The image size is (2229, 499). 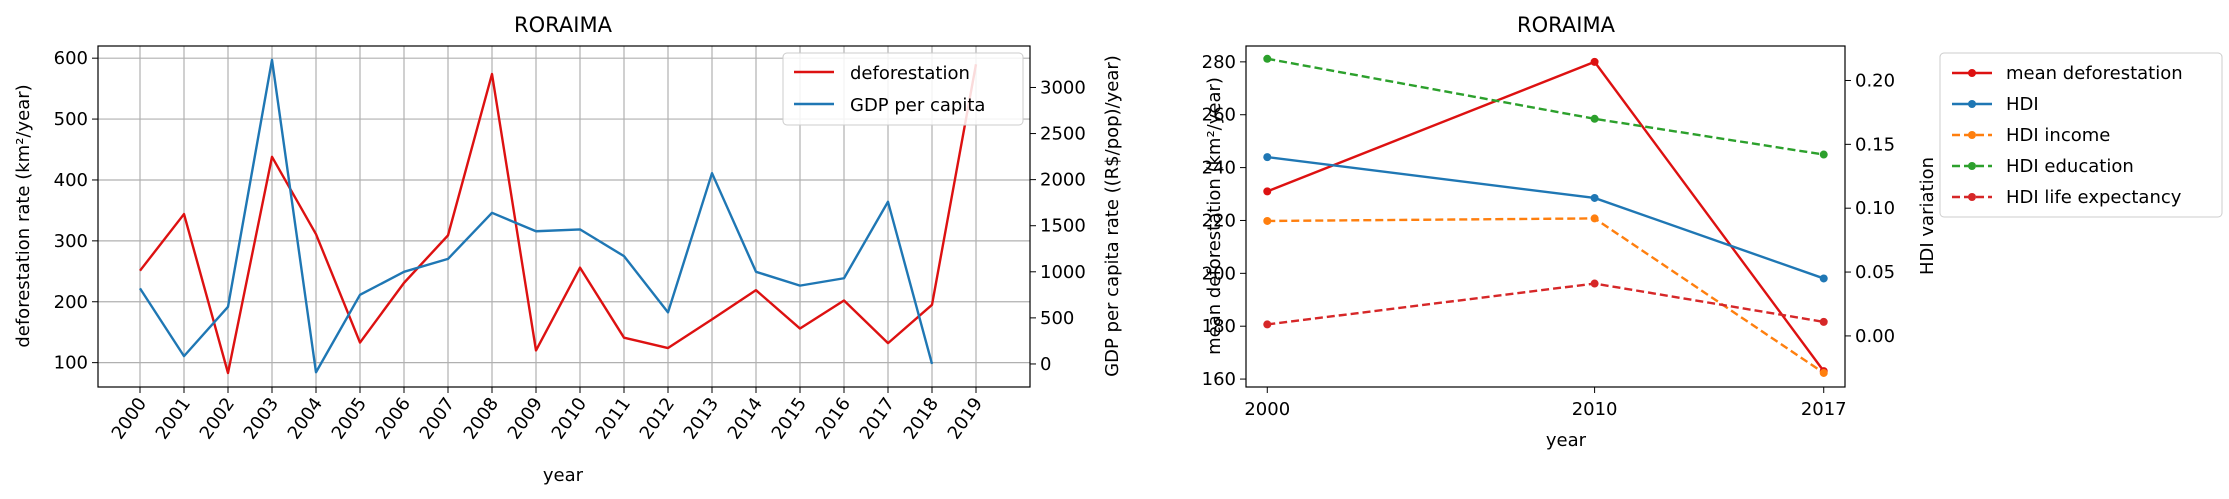 I want to click on chart1-x-tick-label: 2000, so click(x=129, y=419).